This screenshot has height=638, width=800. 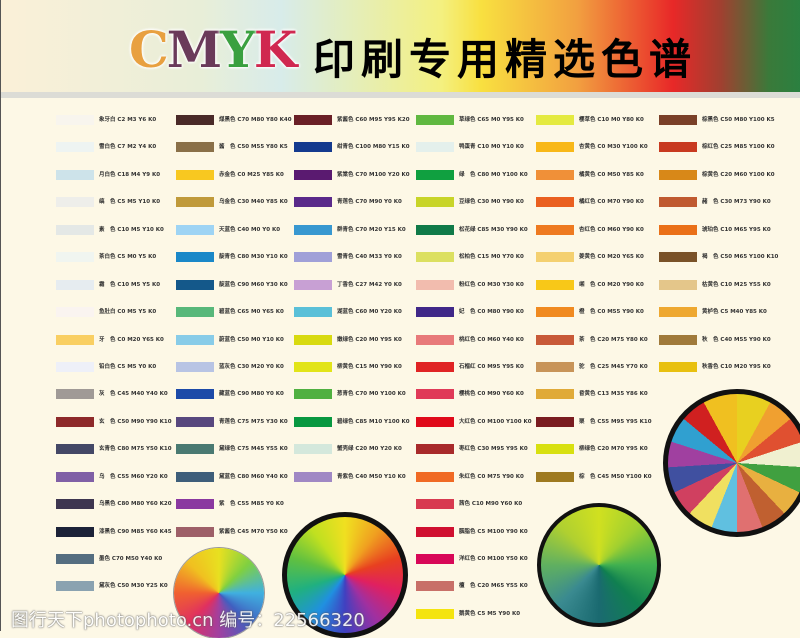 What do you see at coordinates (253, 202) in the screenshot?
I see `swatch-label: 乌金色 C30 M40 Y85 K0` at bounding box center [253, 202].